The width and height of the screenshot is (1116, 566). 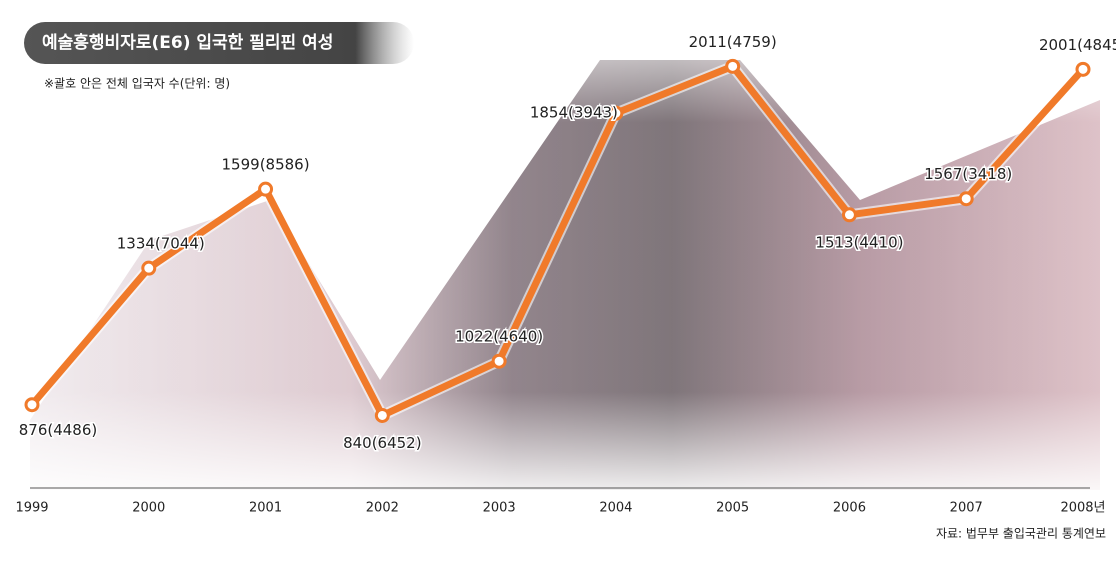 I want to click on x-tick-label: 2002, so click(x=382, y=508).